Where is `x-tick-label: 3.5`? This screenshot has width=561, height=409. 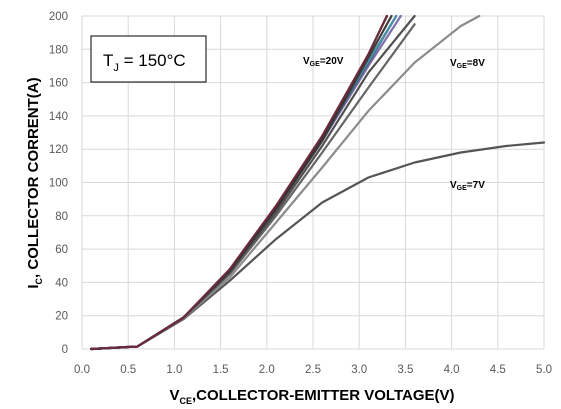
x-tick-label: 3.5 is located at coordinates (405, 370).